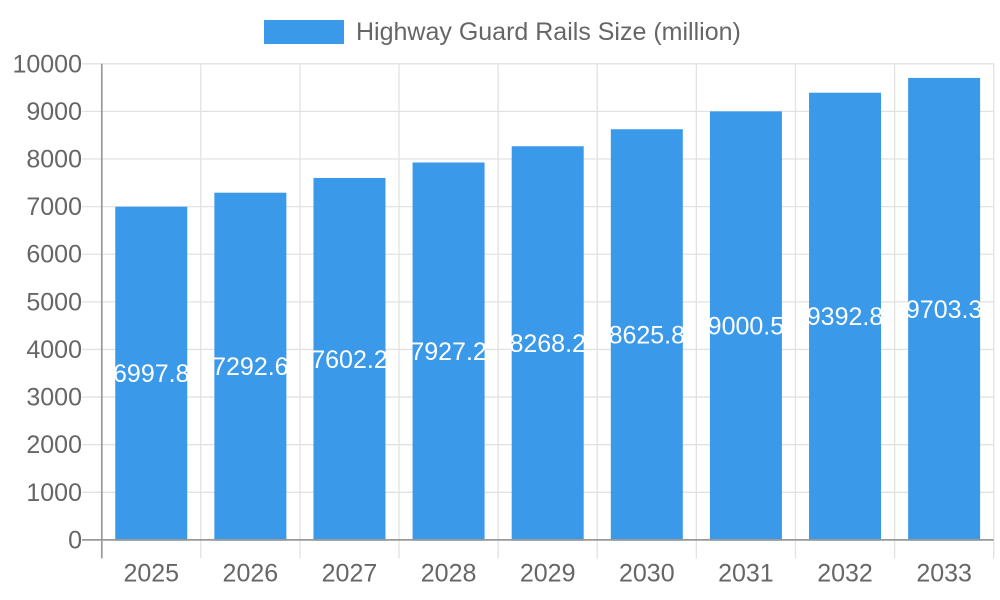 The image size is (1000, 600). Describe the element at coordinates (54, 112) in the screenshot. I see `svg-text: 9000` at that location.